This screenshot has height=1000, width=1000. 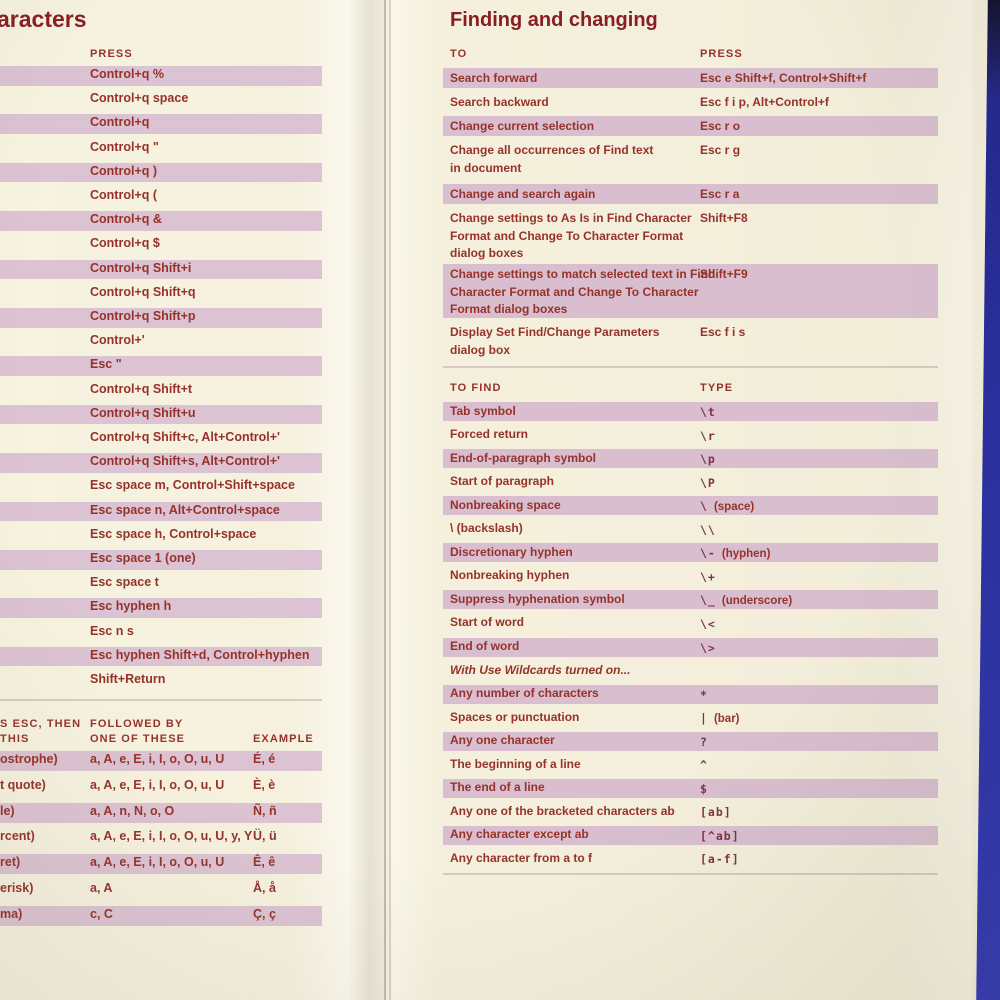 I want to click on table-row: Start of word \<, so click(x=690, y=623).